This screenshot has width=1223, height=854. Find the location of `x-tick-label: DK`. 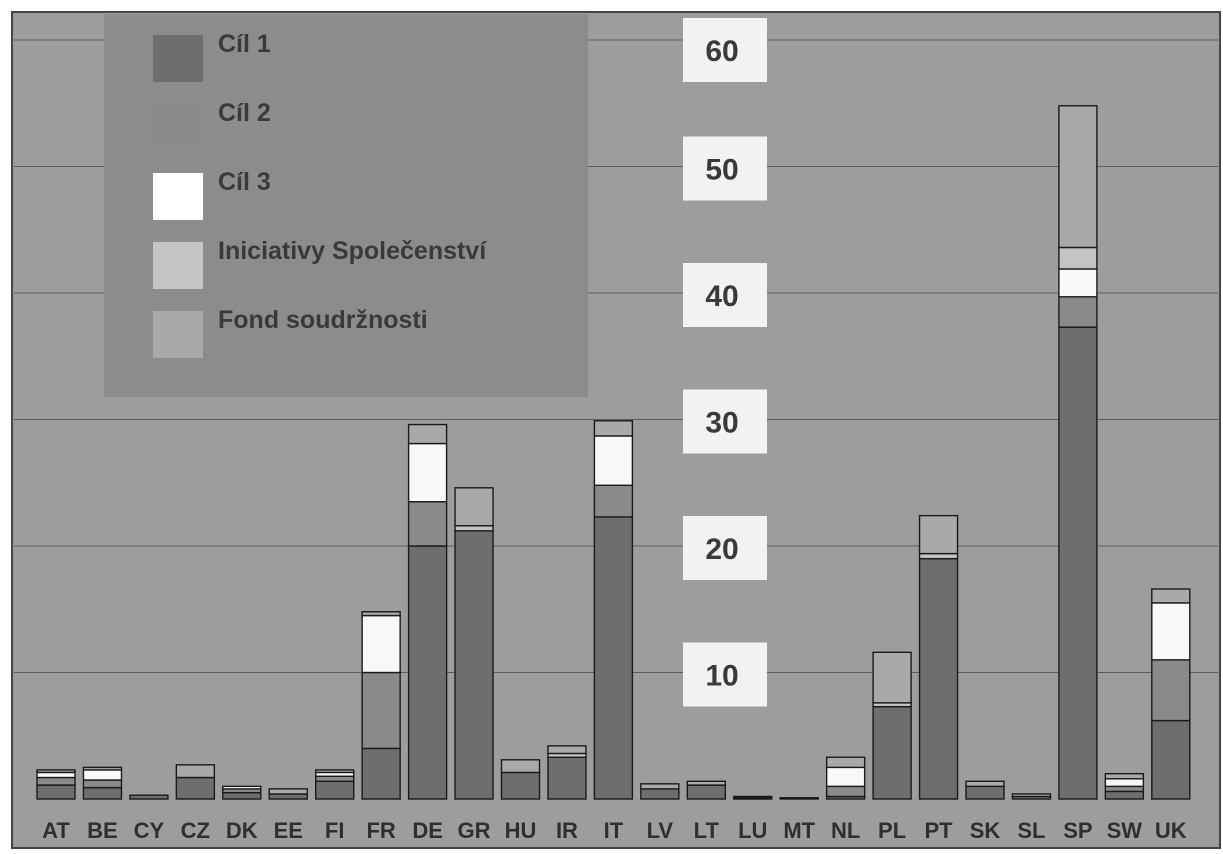

x-tick-label: DK is located at coordinates (242, 830).